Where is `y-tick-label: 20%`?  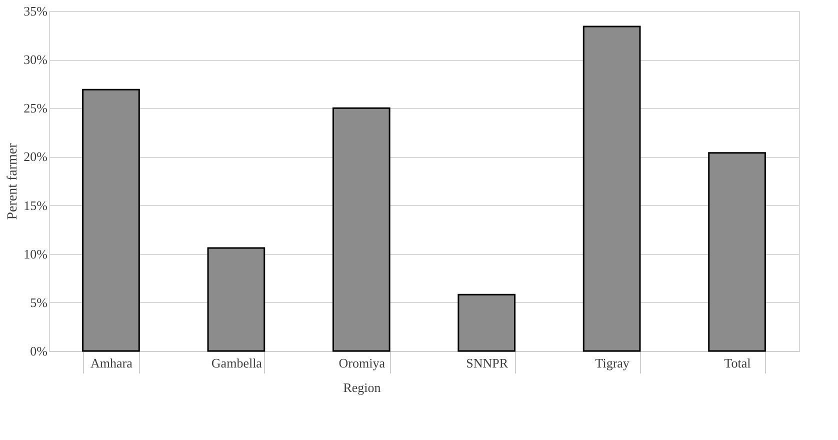
y-tick-label: 20% is located at coordinates (36, 156).